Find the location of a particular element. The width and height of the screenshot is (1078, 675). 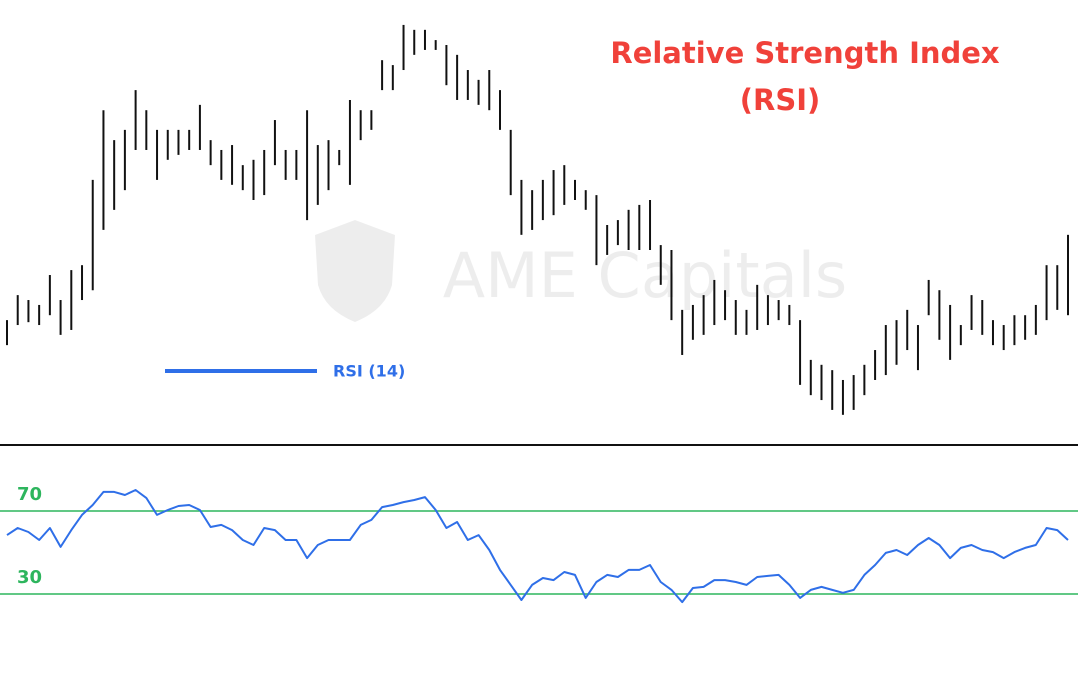

legend-label: RSI (14) is located at coordinates (369, 371).